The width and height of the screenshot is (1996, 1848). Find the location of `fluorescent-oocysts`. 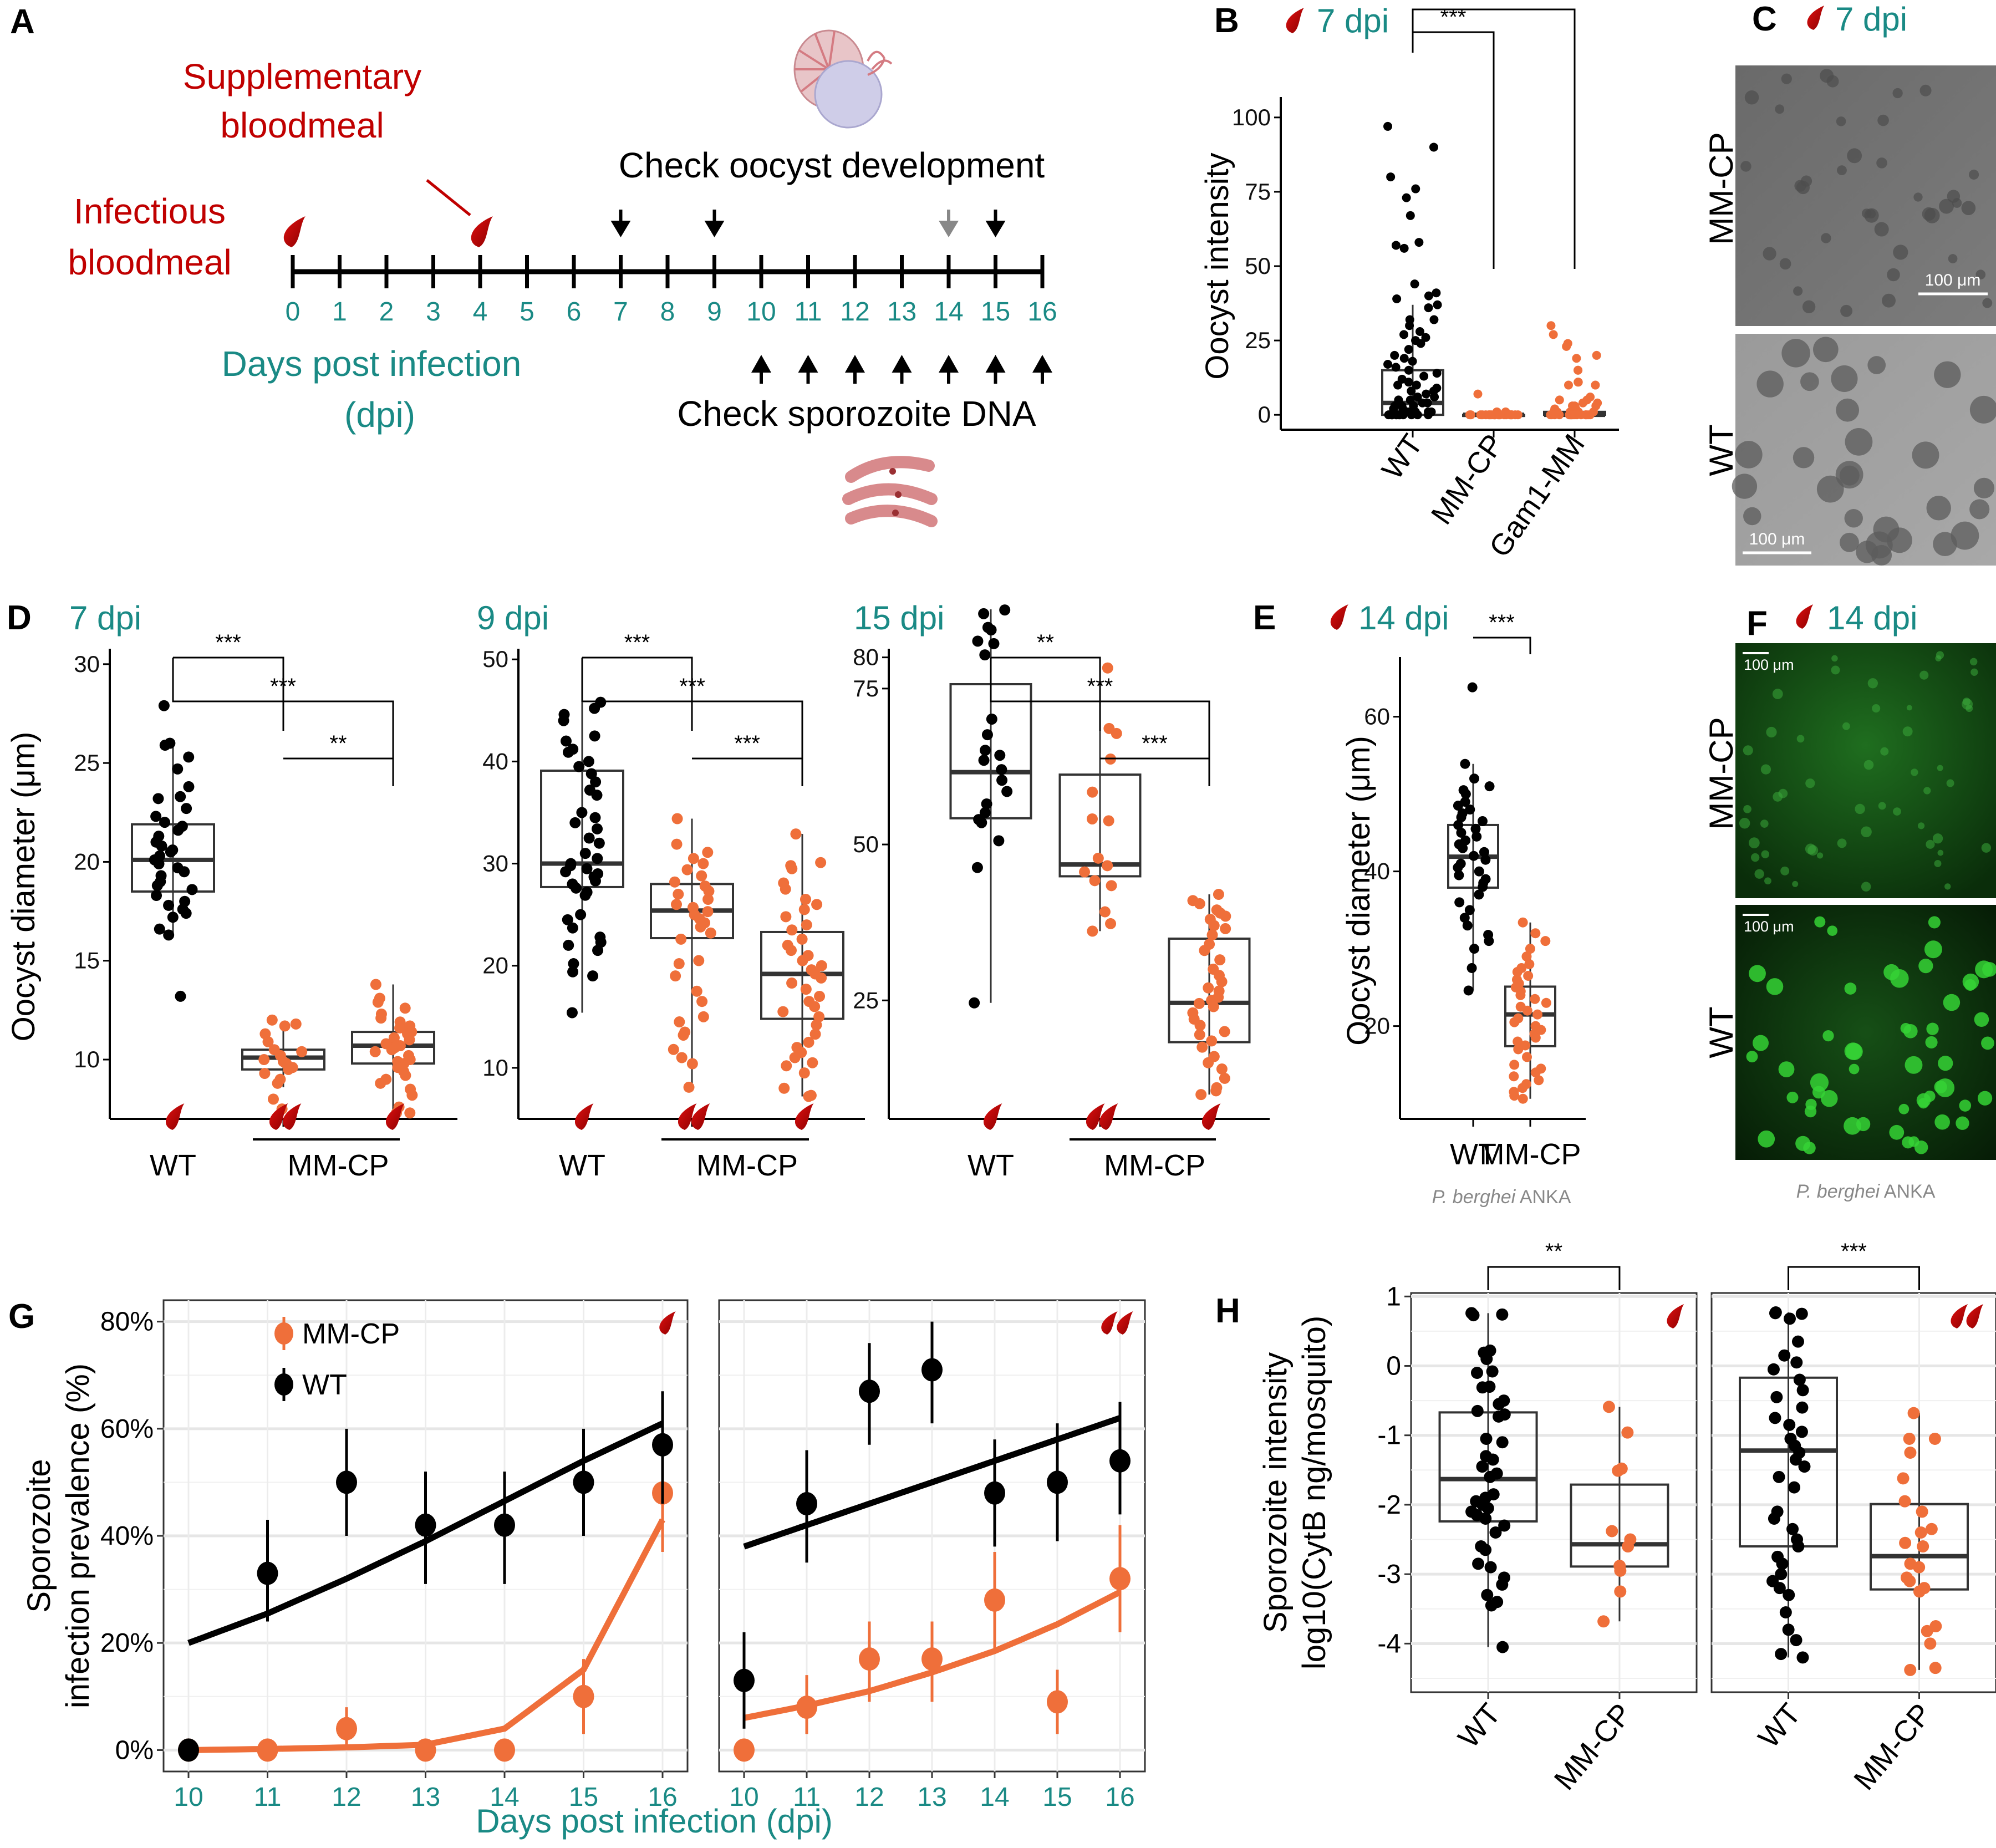

fluorescent-oocysts is located at coordinates (1867, 902).